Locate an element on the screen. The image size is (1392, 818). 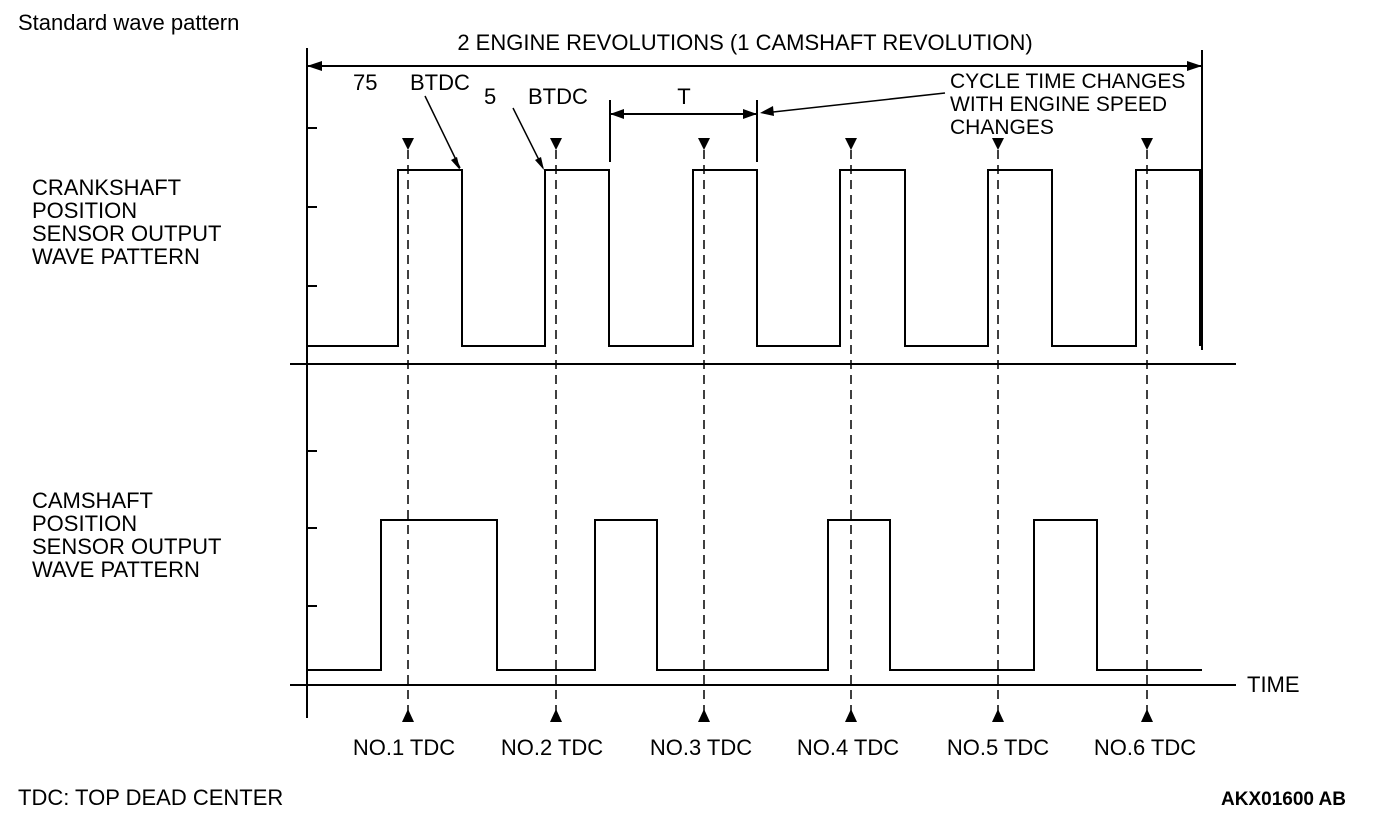
figure-code: AKX01600 AB is located at coordinates (1283, 799).